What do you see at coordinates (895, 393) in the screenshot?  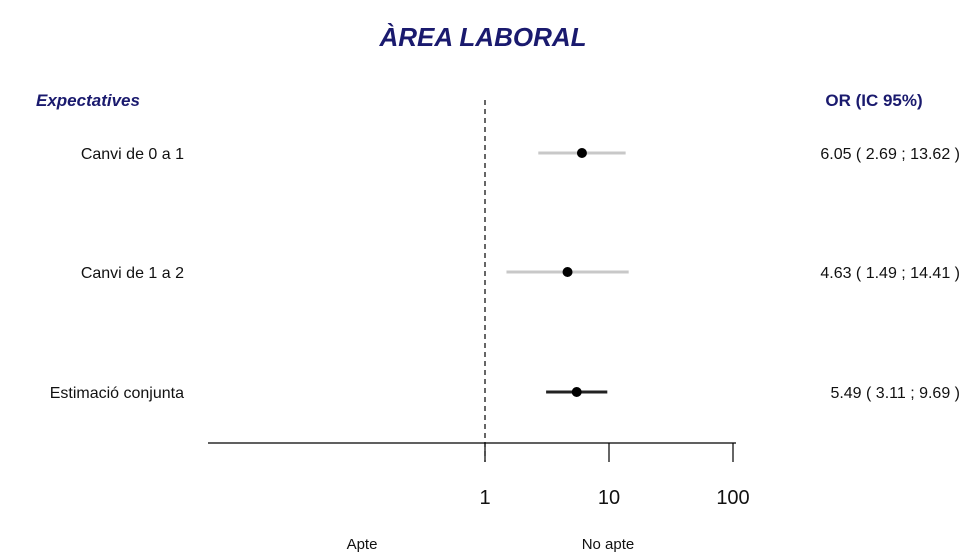 I see `or-ci-text: 5.49 ( 3.11 ; 9.69 )` at bounding box center [895, 393].